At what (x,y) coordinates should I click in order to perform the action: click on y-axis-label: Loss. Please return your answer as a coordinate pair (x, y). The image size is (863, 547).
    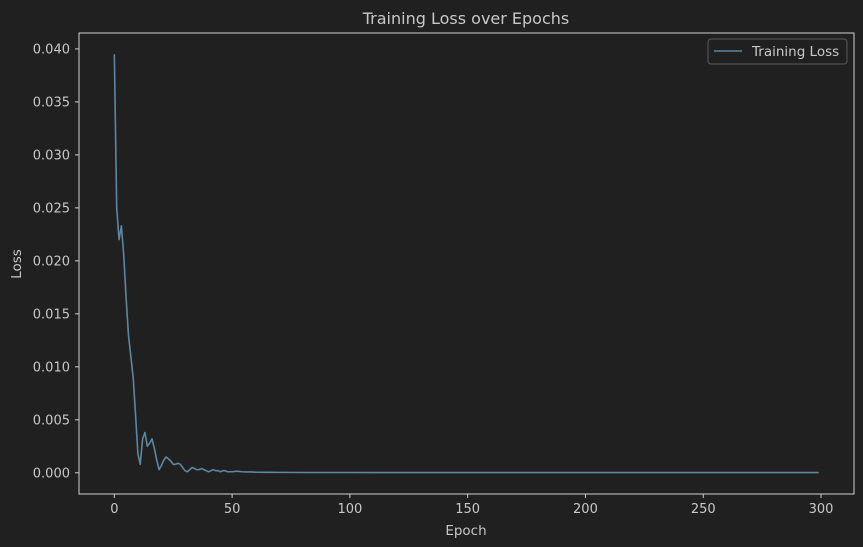
    Looking at the image, I should click on (17, 264).